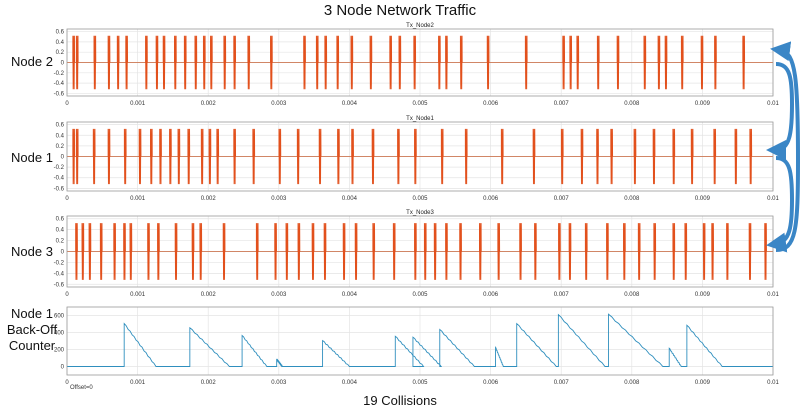 The height and width of the screenshot is (413, 800). What do you see at coordinates (59, 334) in the screenshot?
I see `y-tick-label: 400` at bounding box center [59, 334].